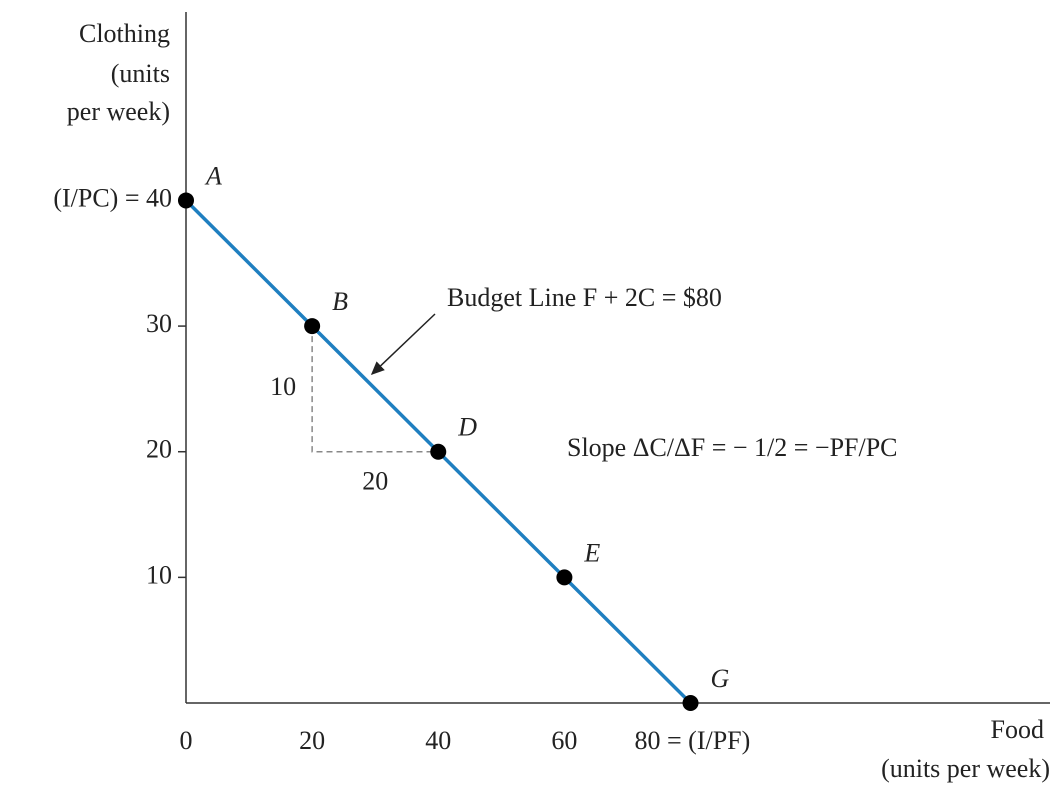 This screenshot has width=1054, height=791. What do you see at coordinates (564, 740) in the screenshot?
I see `x-tick-label: 60` at bounding box center [564, 740].